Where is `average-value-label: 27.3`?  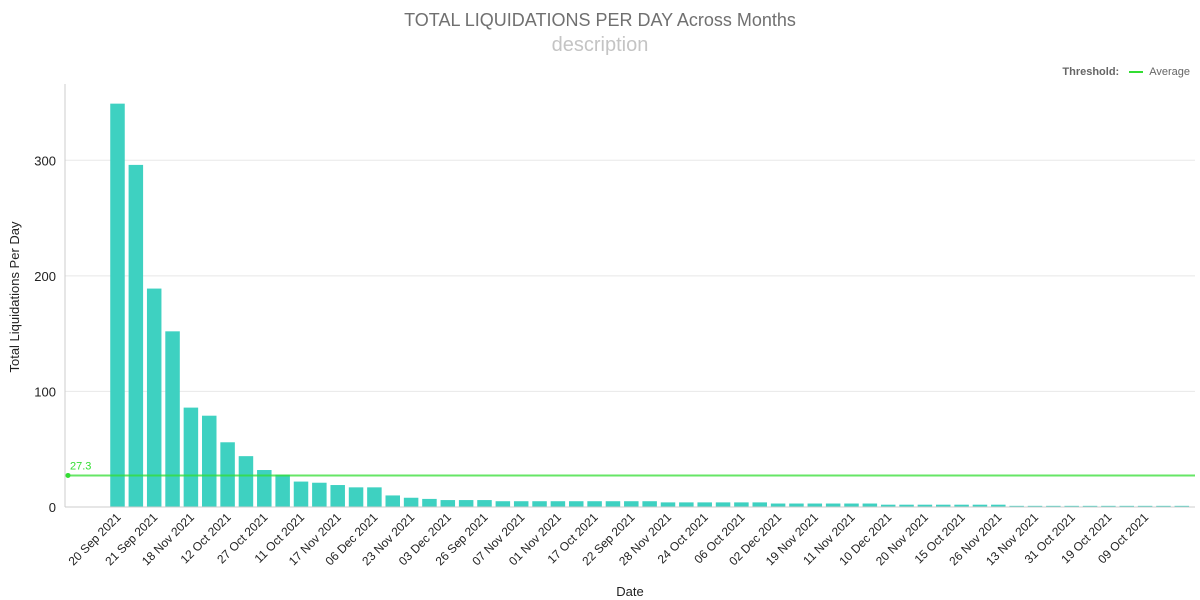
average-value-label: 27.3 is located at coordinates (80, 466).